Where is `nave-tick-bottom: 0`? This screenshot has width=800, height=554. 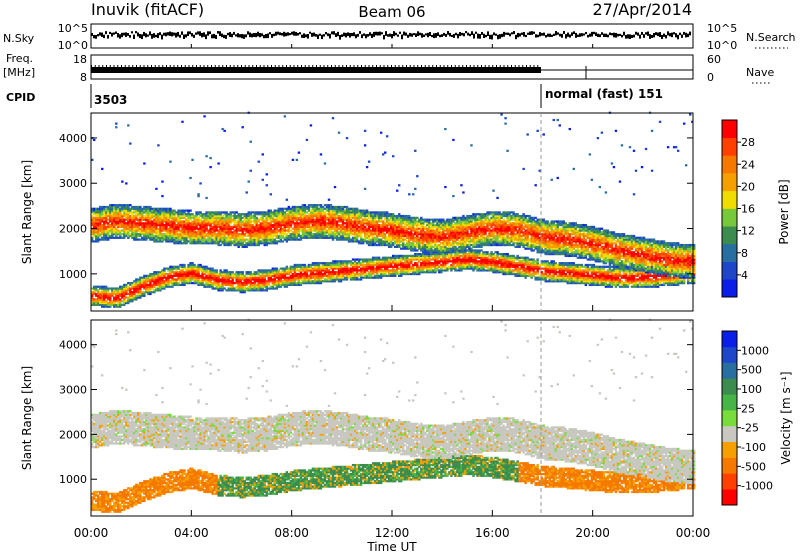 nave-tick-bottom: 0 is located at coordinates (710, 77).